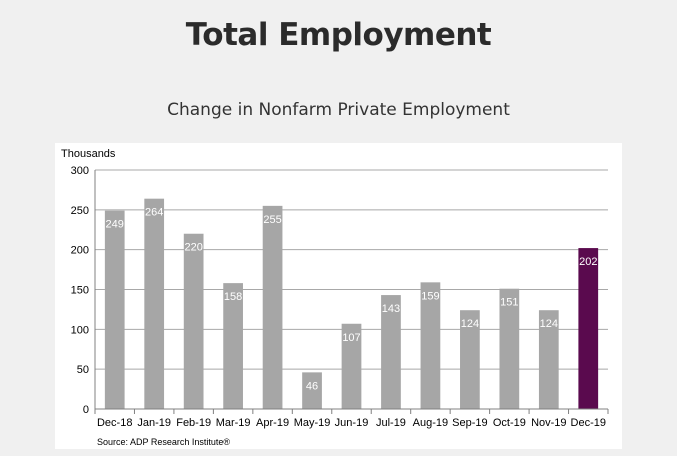 This screenshot has height=456, width=677. I want to click on page-title: Total Employment, so click(338, 35).